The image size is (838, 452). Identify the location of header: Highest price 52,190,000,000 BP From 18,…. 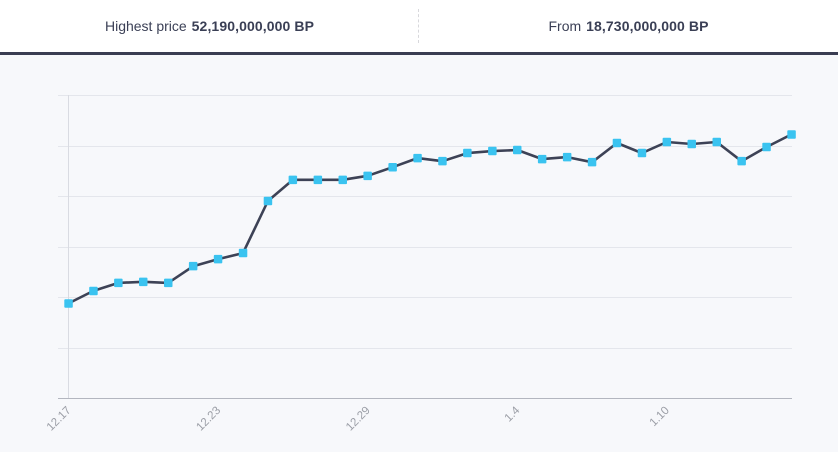
(419, 26).